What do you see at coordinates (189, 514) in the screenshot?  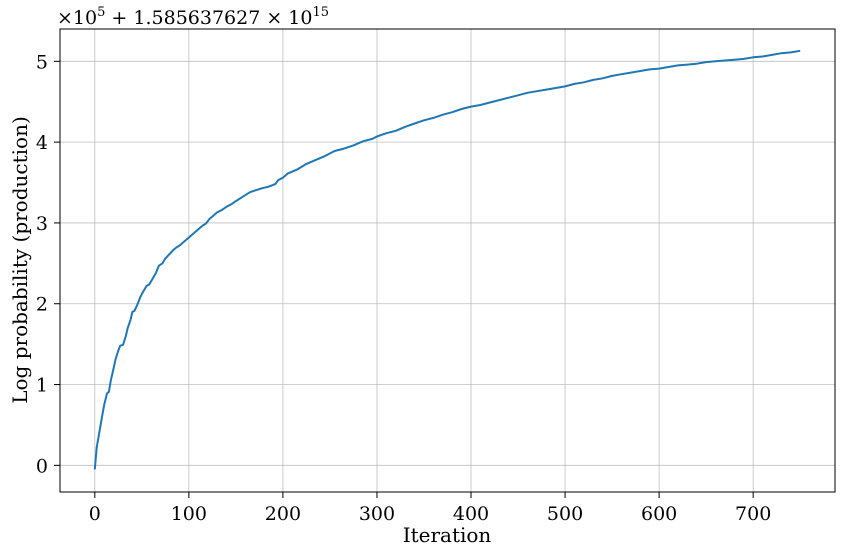 I see `x-tick-label: 100` at bounding box center [189, 514].